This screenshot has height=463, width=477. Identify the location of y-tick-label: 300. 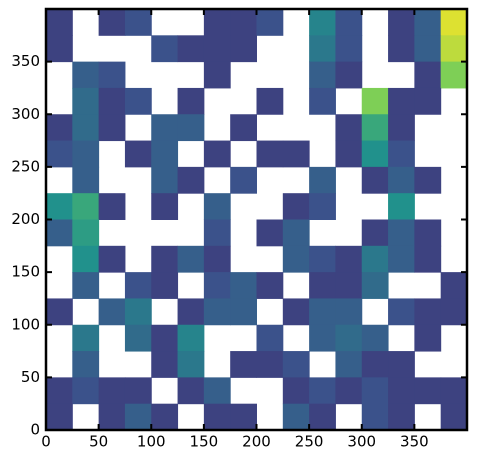
(25, 114).